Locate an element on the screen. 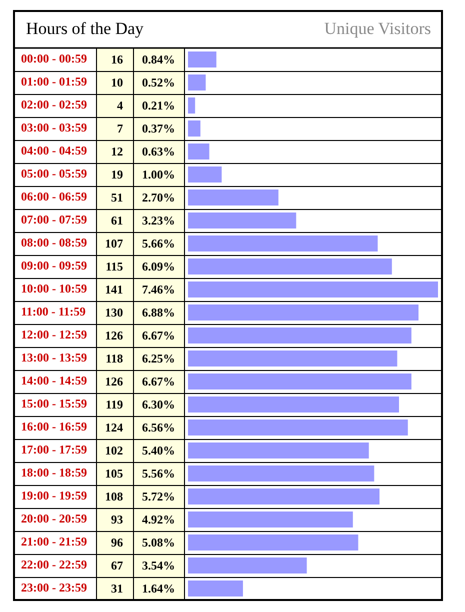  data-label: 124 is located at coordinates (114, 427).